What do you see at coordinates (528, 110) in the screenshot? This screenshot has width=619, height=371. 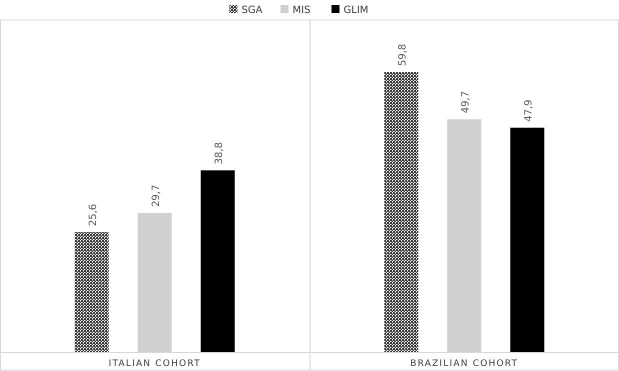 I see `data-label: 47,9` at bounding box center [528, 110].